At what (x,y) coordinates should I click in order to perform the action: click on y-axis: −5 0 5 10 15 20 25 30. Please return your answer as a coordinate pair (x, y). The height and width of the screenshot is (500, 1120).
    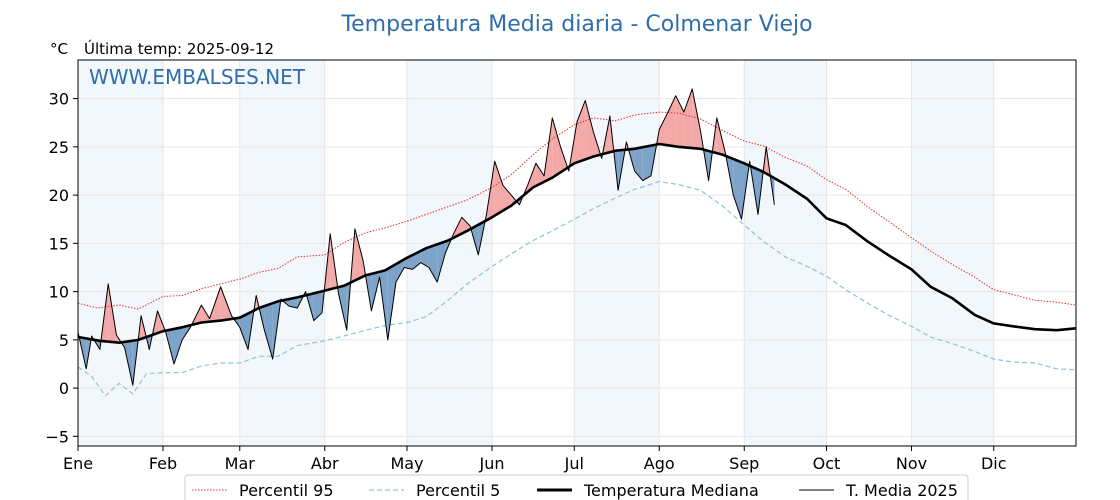
    Looking at the image, I should click on (61, 268).